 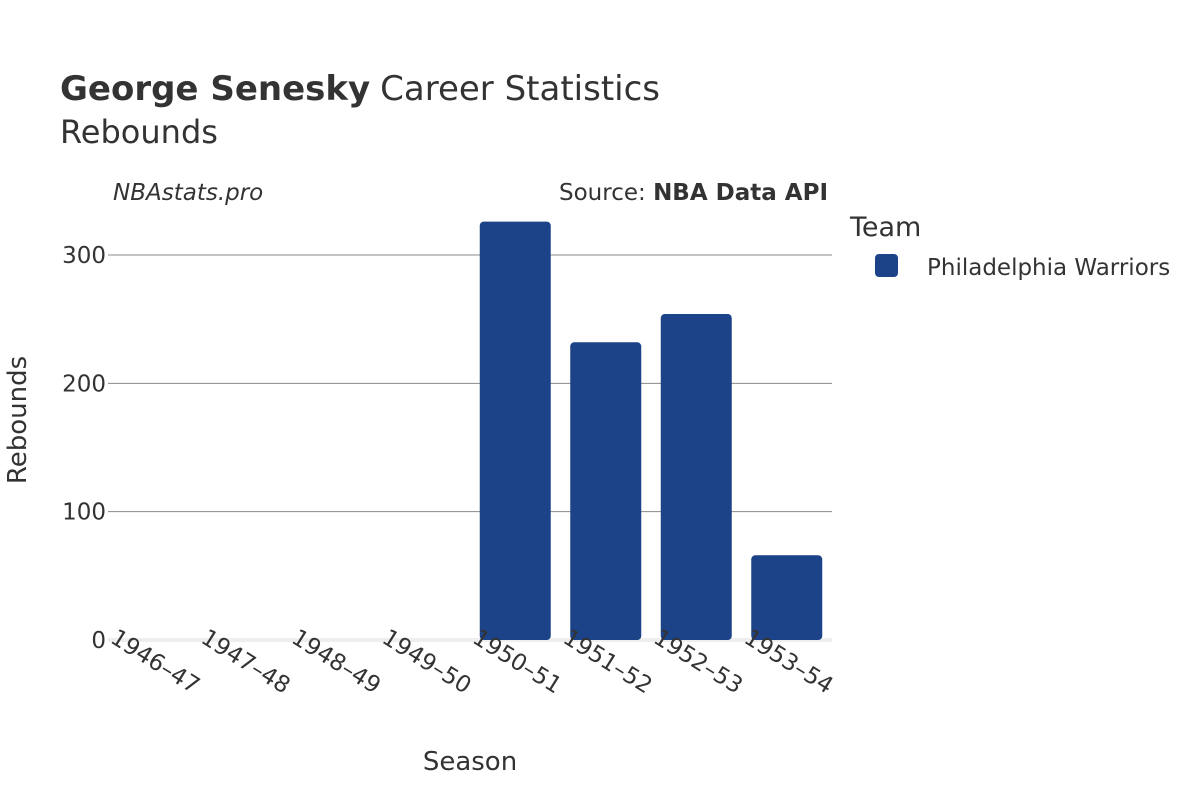 I want to click on x-tick-label: 1948–49, so click(x=336, y=662).